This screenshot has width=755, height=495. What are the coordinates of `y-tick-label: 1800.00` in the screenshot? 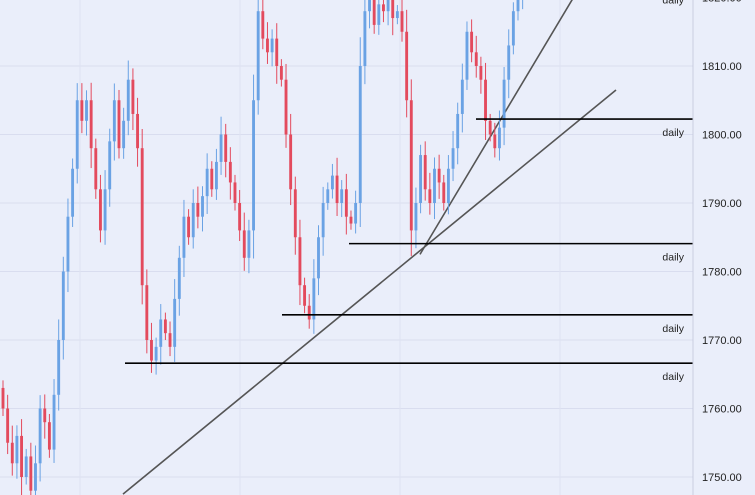 It's located at (722, 136).